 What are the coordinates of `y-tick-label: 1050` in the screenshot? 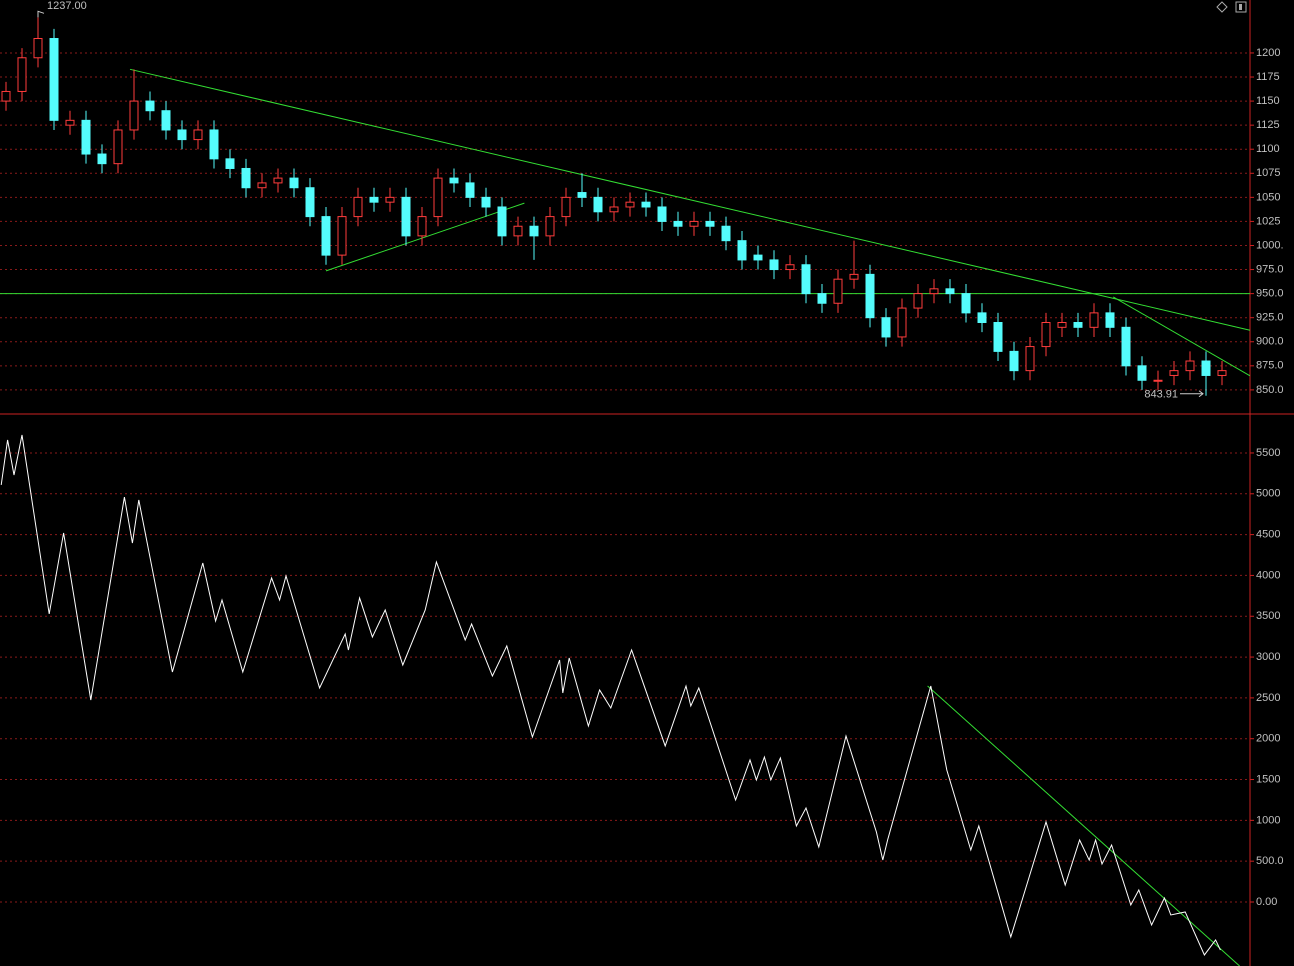 It's located at (1268, 197).